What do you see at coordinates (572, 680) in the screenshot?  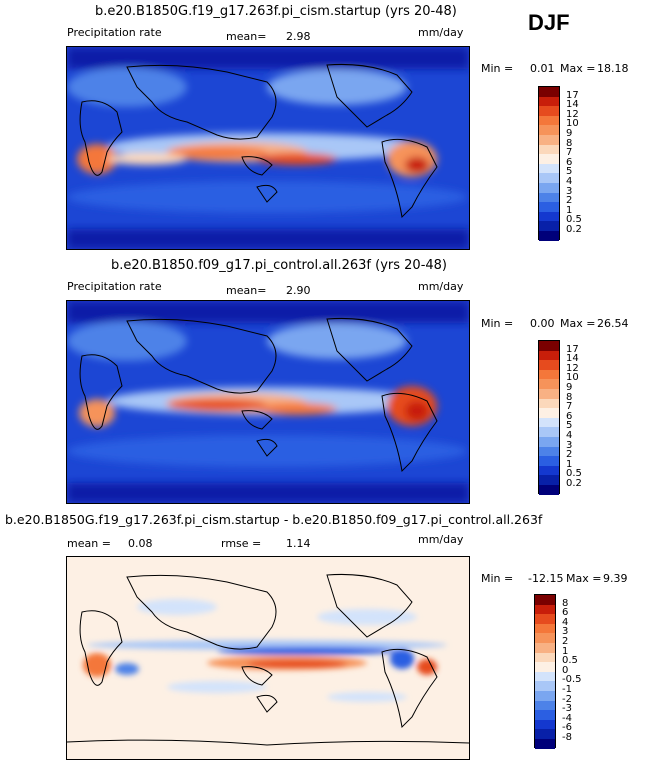 I see `legend-label: -0.5` at bounding box center [572, 680].